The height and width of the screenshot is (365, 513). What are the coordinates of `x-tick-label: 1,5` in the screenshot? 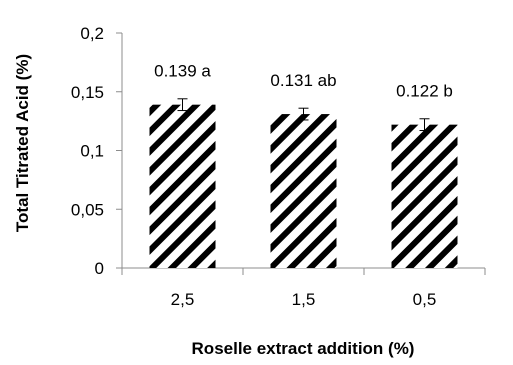 It's located at (304, 299).